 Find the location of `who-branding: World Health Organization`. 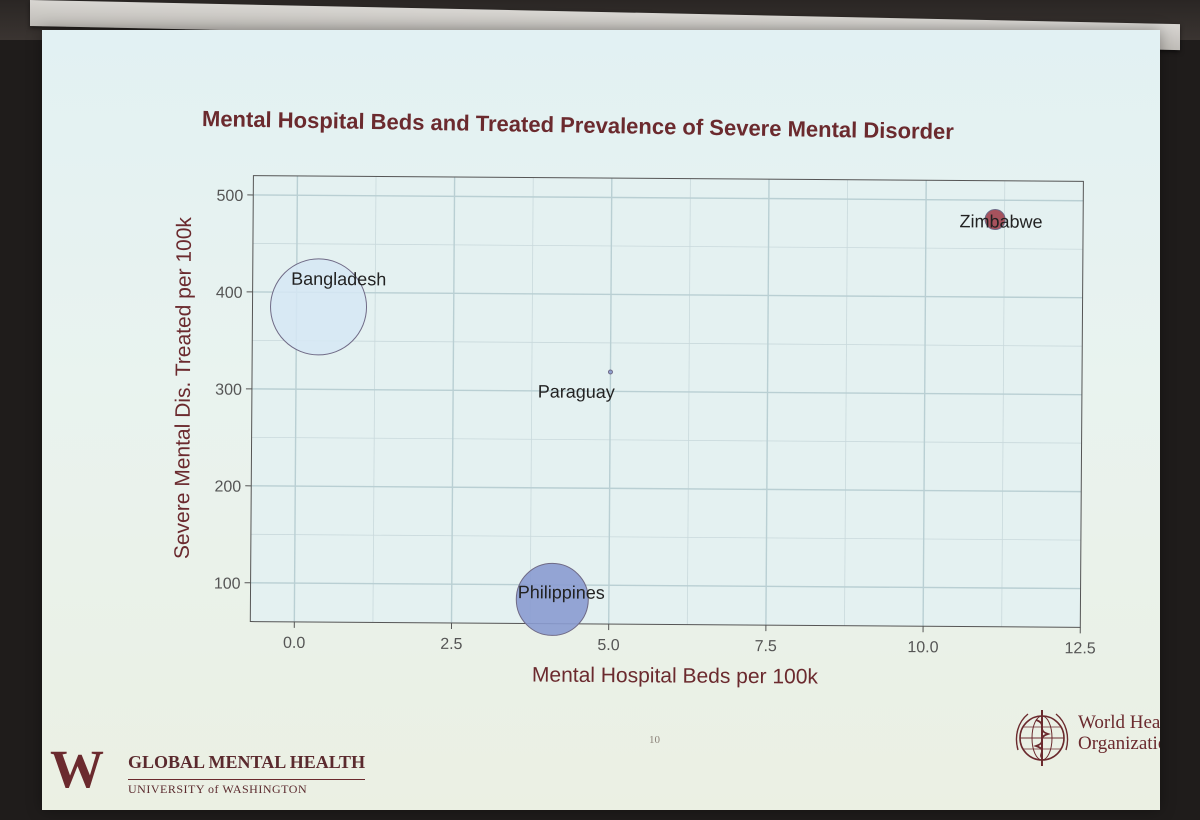

who-branding: World Health Organization is located at coordinates (1086, 741).